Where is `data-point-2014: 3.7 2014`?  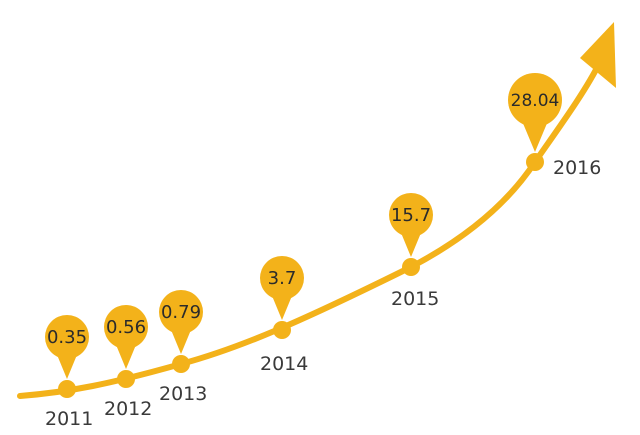 data-point-2014: 3.7 2014 is located at coordinates (284, 315).